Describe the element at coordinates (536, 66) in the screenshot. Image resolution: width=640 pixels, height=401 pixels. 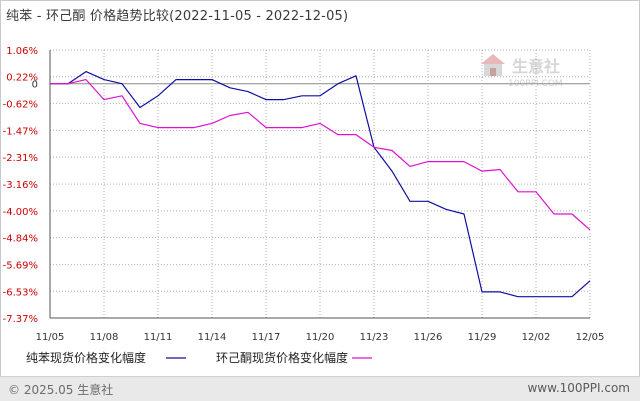
I see `watermark-brand: 生意社` at that location.